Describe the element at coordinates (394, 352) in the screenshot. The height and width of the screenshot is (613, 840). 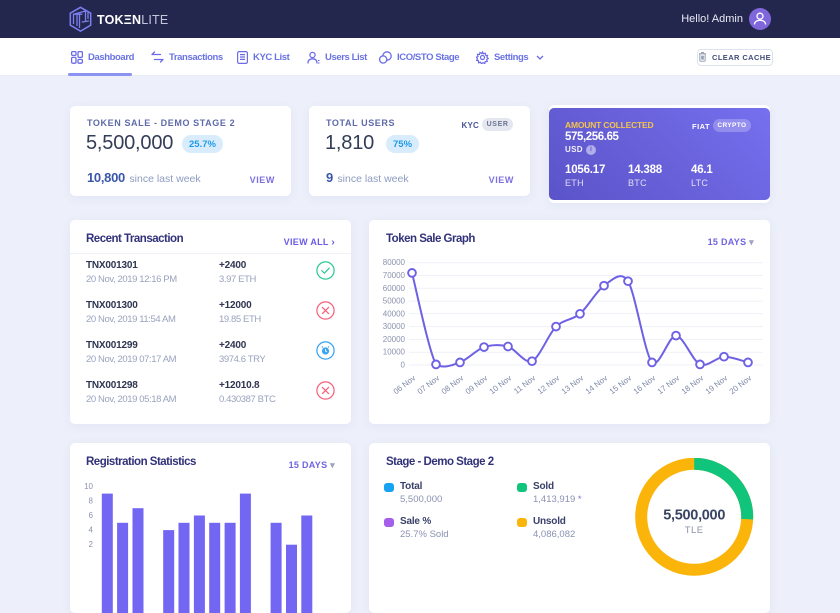
I see `svg-text: 10000` at that location.